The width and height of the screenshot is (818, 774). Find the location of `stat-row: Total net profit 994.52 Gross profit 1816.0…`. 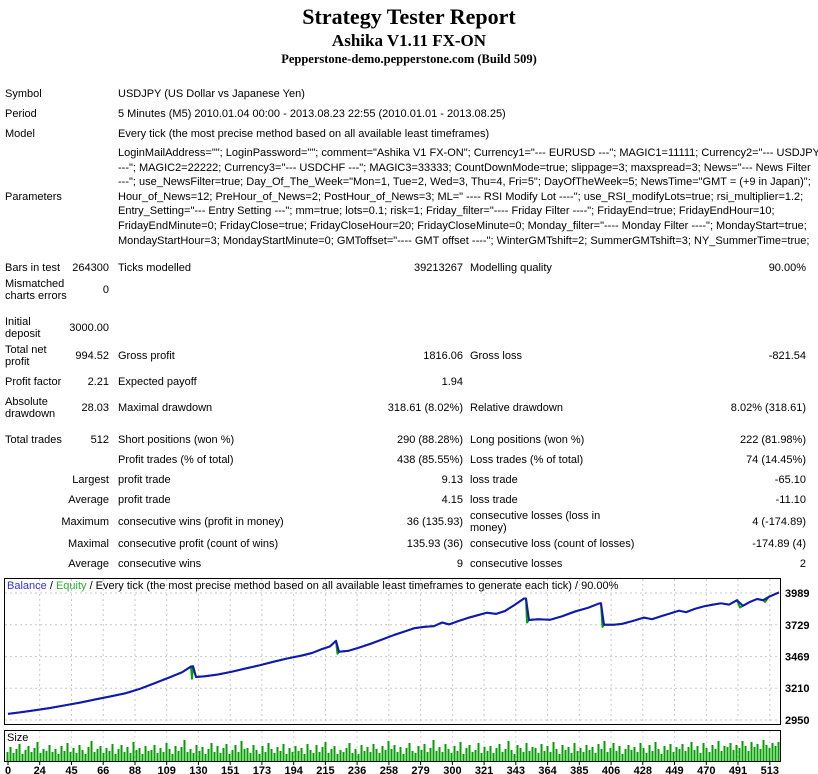

stat-row: Total net profit 994.52 Gross profit 1816.0… is located at coordinates (409, 356).